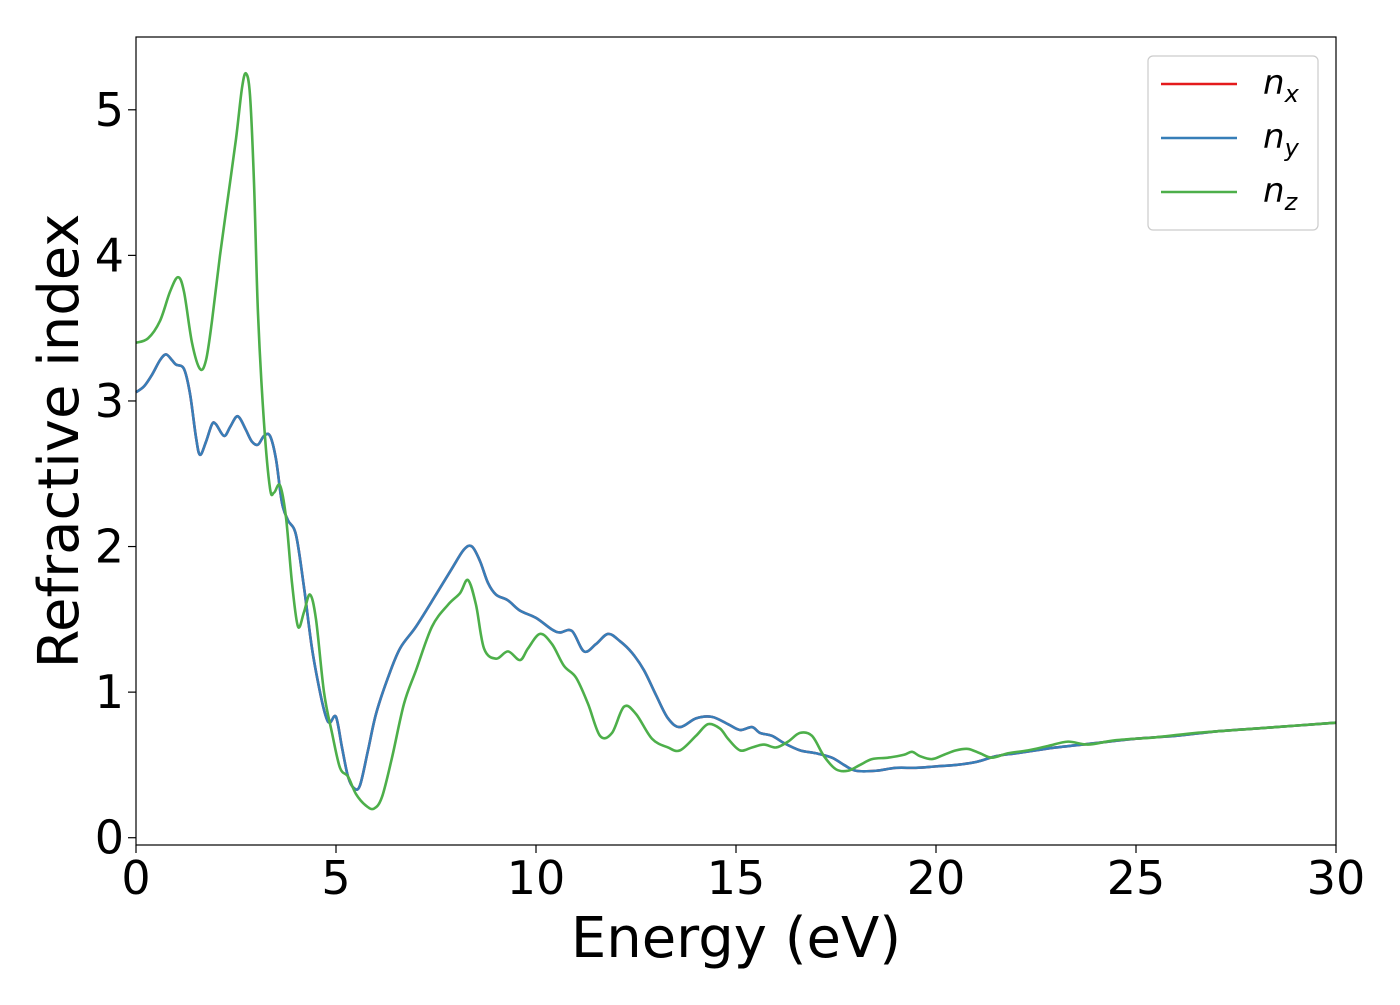 The height and width of the screenshot is (1005, 1400). Describe the element at coordinates (109, 255) in the screenshot. I see `y-tick-label: 4` at that location.